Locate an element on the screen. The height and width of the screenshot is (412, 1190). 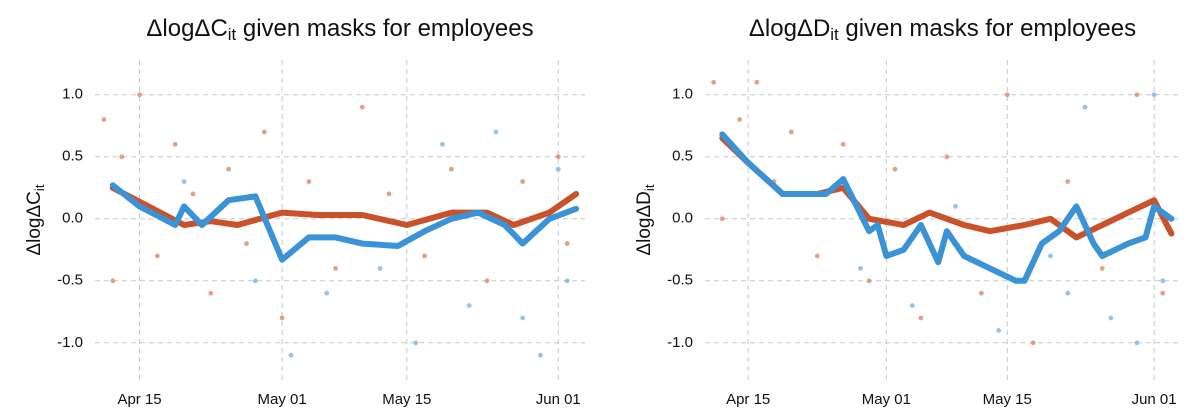
x-tick-label: Apr 15 is located at coordinates (139, 399).